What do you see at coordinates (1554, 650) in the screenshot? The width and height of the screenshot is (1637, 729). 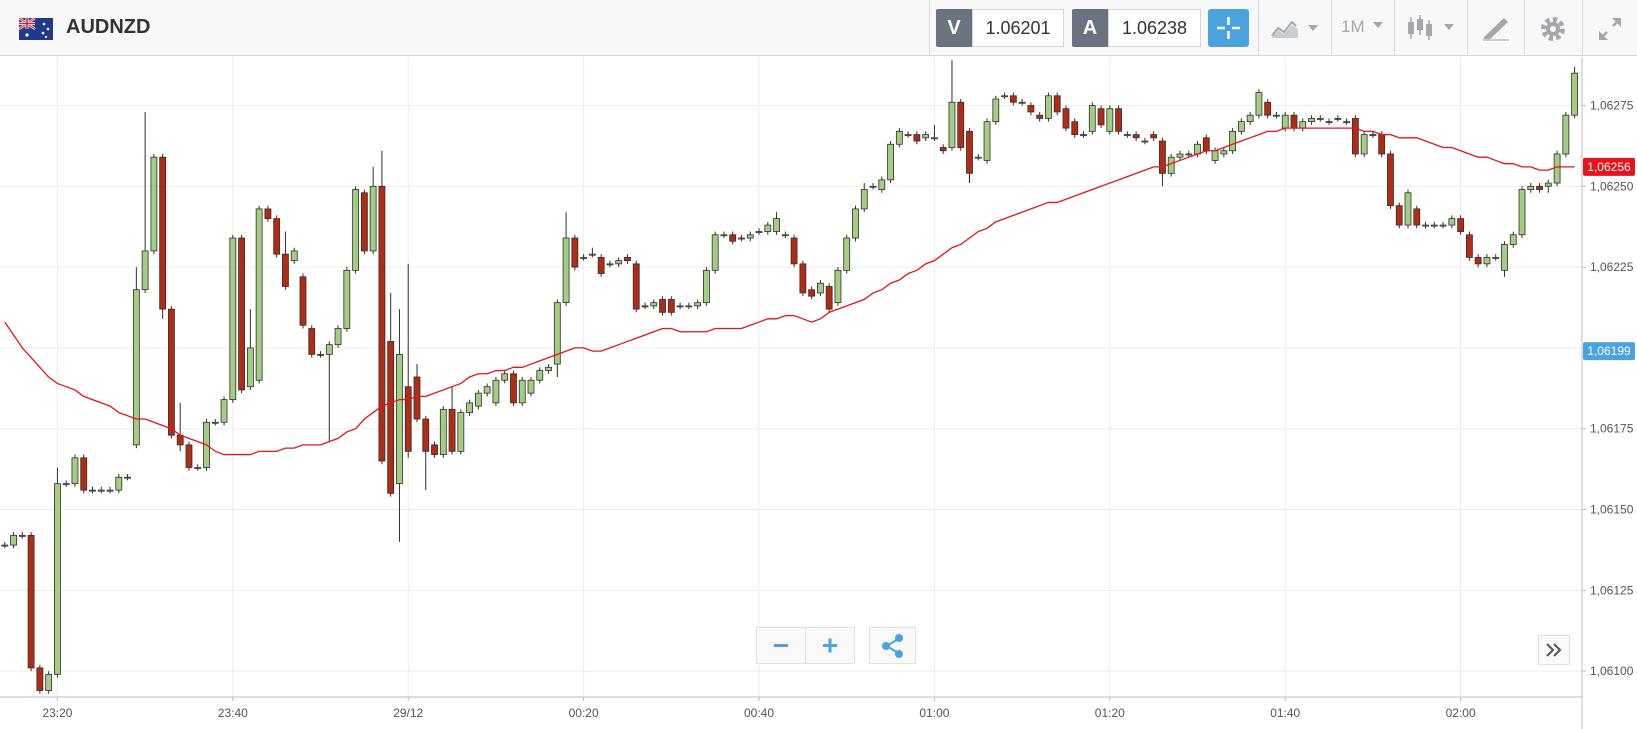 I see `scroll-latest-button` at bounding box center [1554, 650].